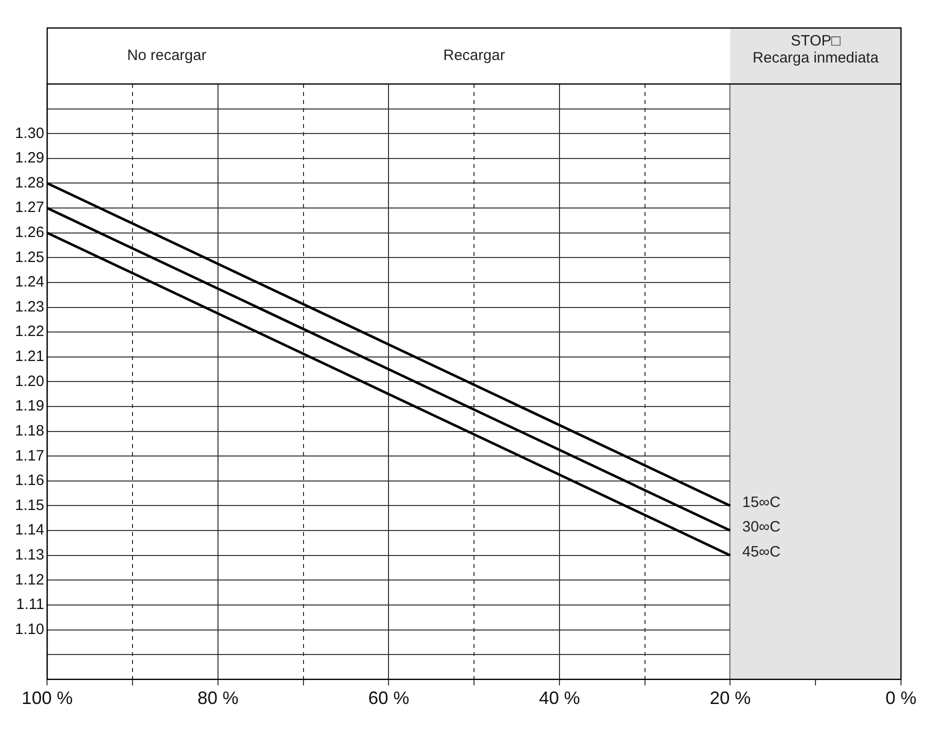  I want to click on series-label: 15∞C, so click(761, 502).